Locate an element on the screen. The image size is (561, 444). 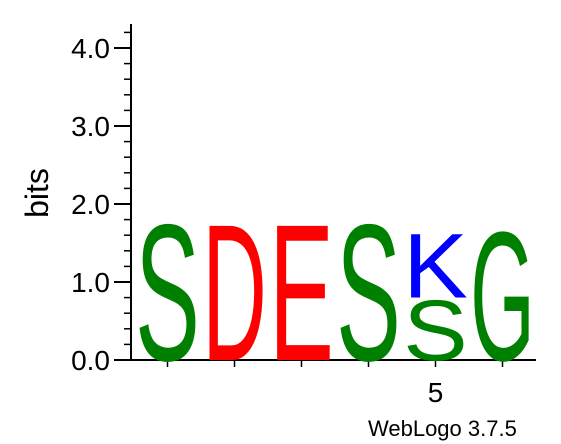
letter-stack-cell: G is located at coordinates (502, 296).